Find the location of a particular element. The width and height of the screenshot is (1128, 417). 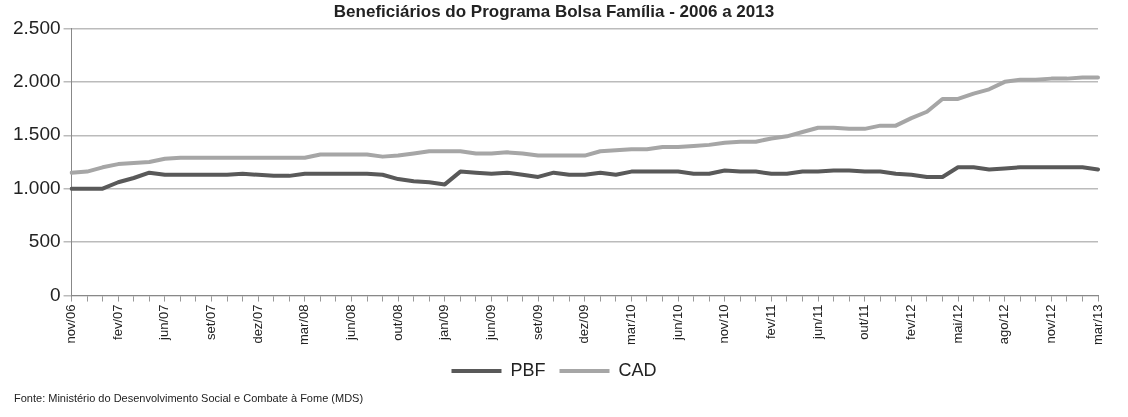

x-tick-label: nov/10 is located at coordinates (724, 324).